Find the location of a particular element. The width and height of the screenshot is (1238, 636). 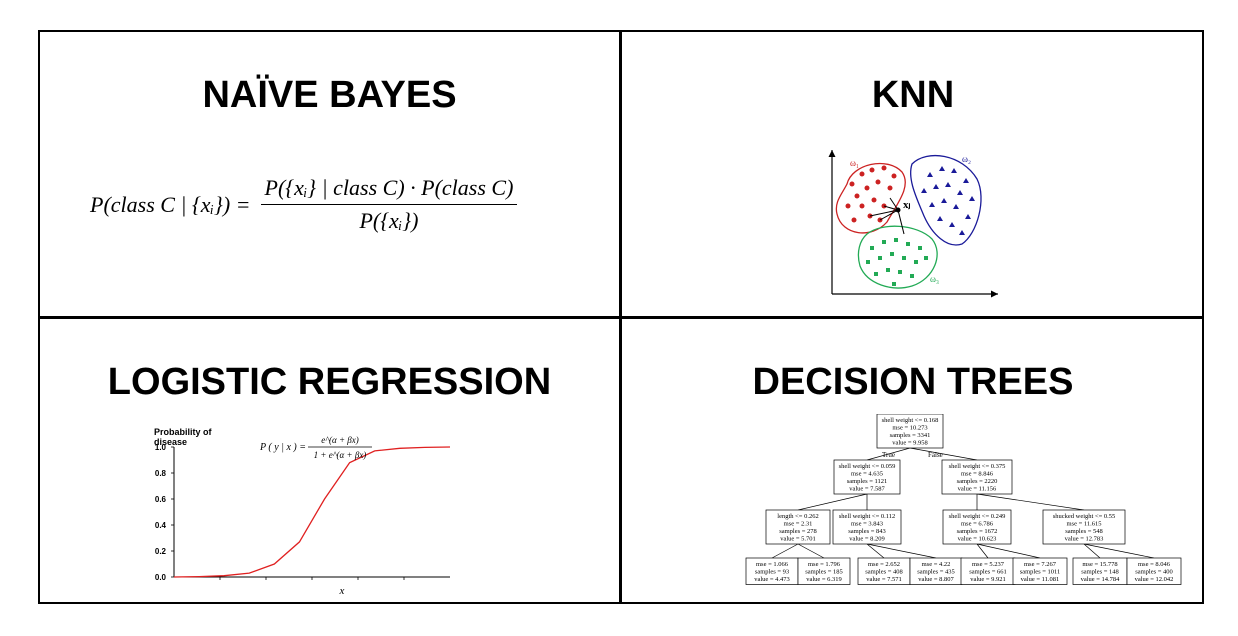

tree-node-line: samples = 93 is located at coordinates (772, 572).